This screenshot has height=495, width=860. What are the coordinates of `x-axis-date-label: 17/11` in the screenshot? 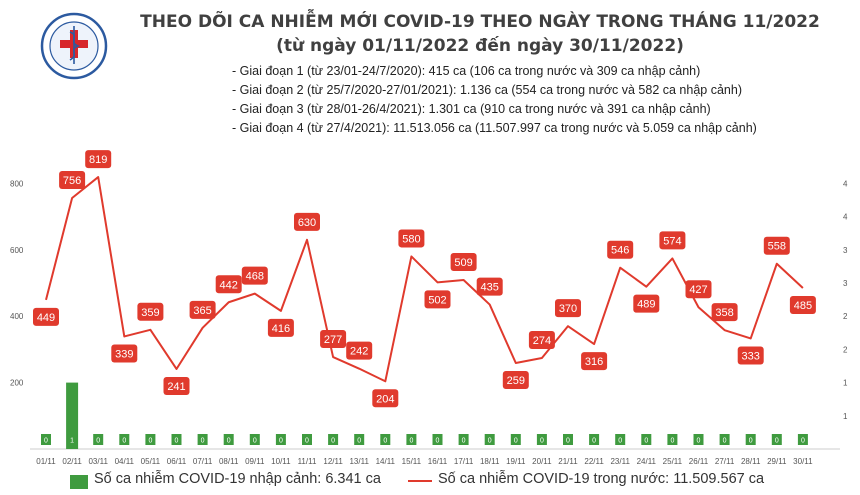 It's located at (464, 461).